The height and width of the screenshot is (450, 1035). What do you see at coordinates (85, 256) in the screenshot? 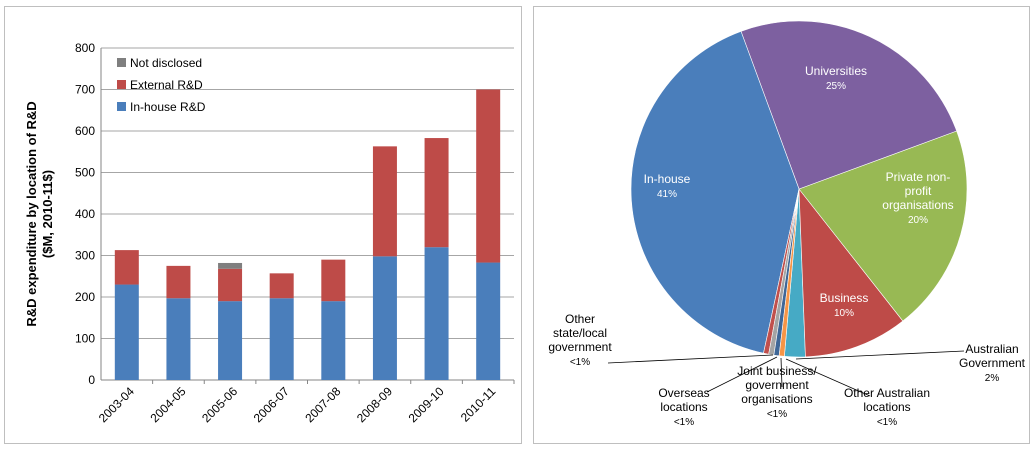
I see `y-tick-label: 300` at bounding box center [85, 256].